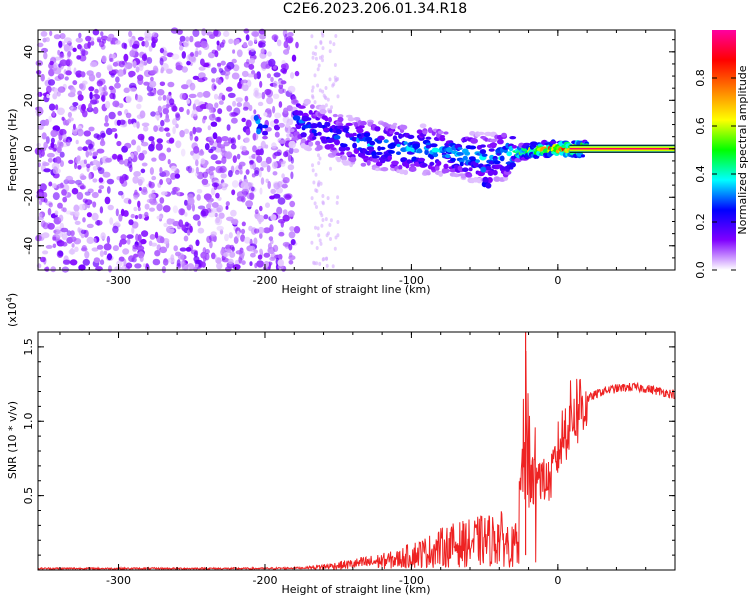  What do you see at coordinates (488, 185) in the screenshot?
I see `secondary-feature` at bounding box center [488, 185].